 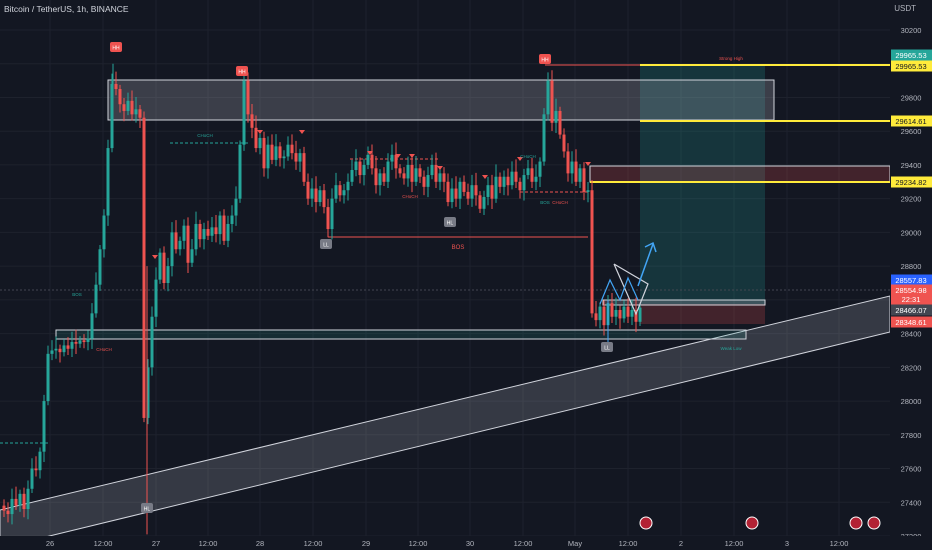 I want to click on swing-marker, so click(x=450, y=222).